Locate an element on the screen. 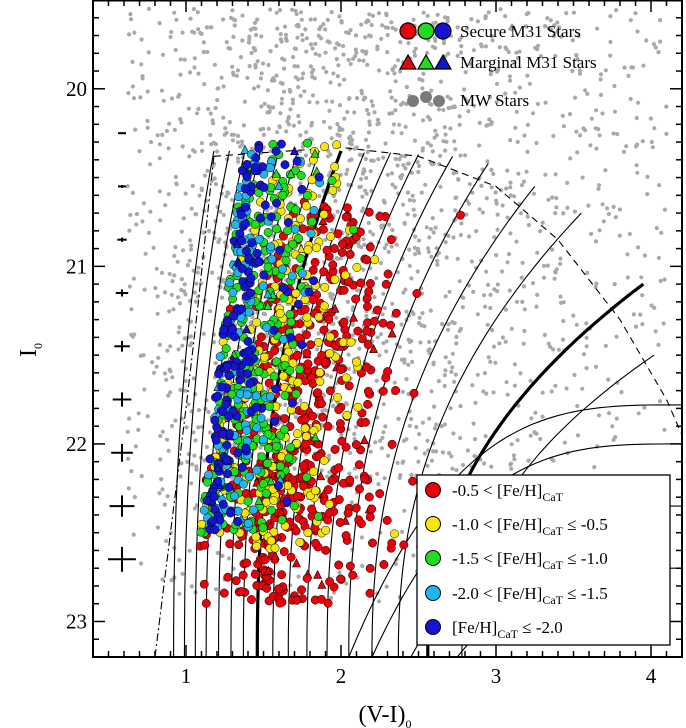  y-tick-label: 23 is located at coordinates (76, 622).